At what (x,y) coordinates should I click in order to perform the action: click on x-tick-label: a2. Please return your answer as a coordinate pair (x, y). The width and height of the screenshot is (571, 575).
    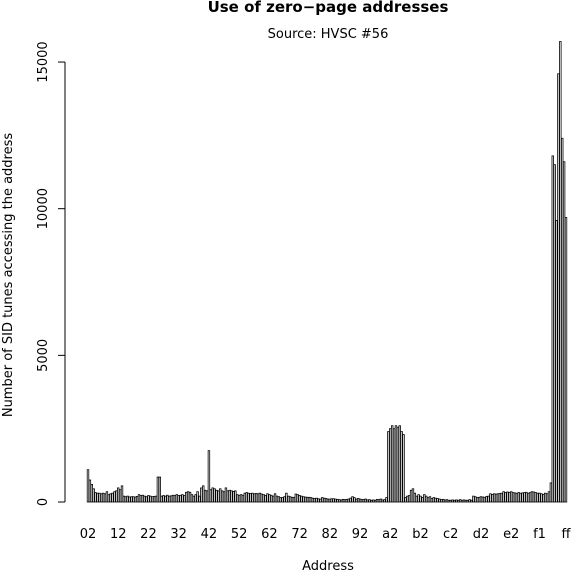
    Looking at the image, I should click on (390, 534).